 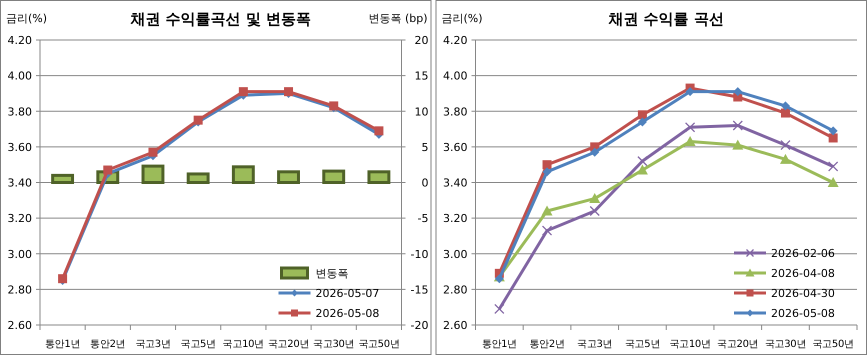 What do you see at coordinates (220, 19) in the screenshot?
I see `chart-title: 채권 수익률곡선 및 변동폭` at bounding box center [220, 19].